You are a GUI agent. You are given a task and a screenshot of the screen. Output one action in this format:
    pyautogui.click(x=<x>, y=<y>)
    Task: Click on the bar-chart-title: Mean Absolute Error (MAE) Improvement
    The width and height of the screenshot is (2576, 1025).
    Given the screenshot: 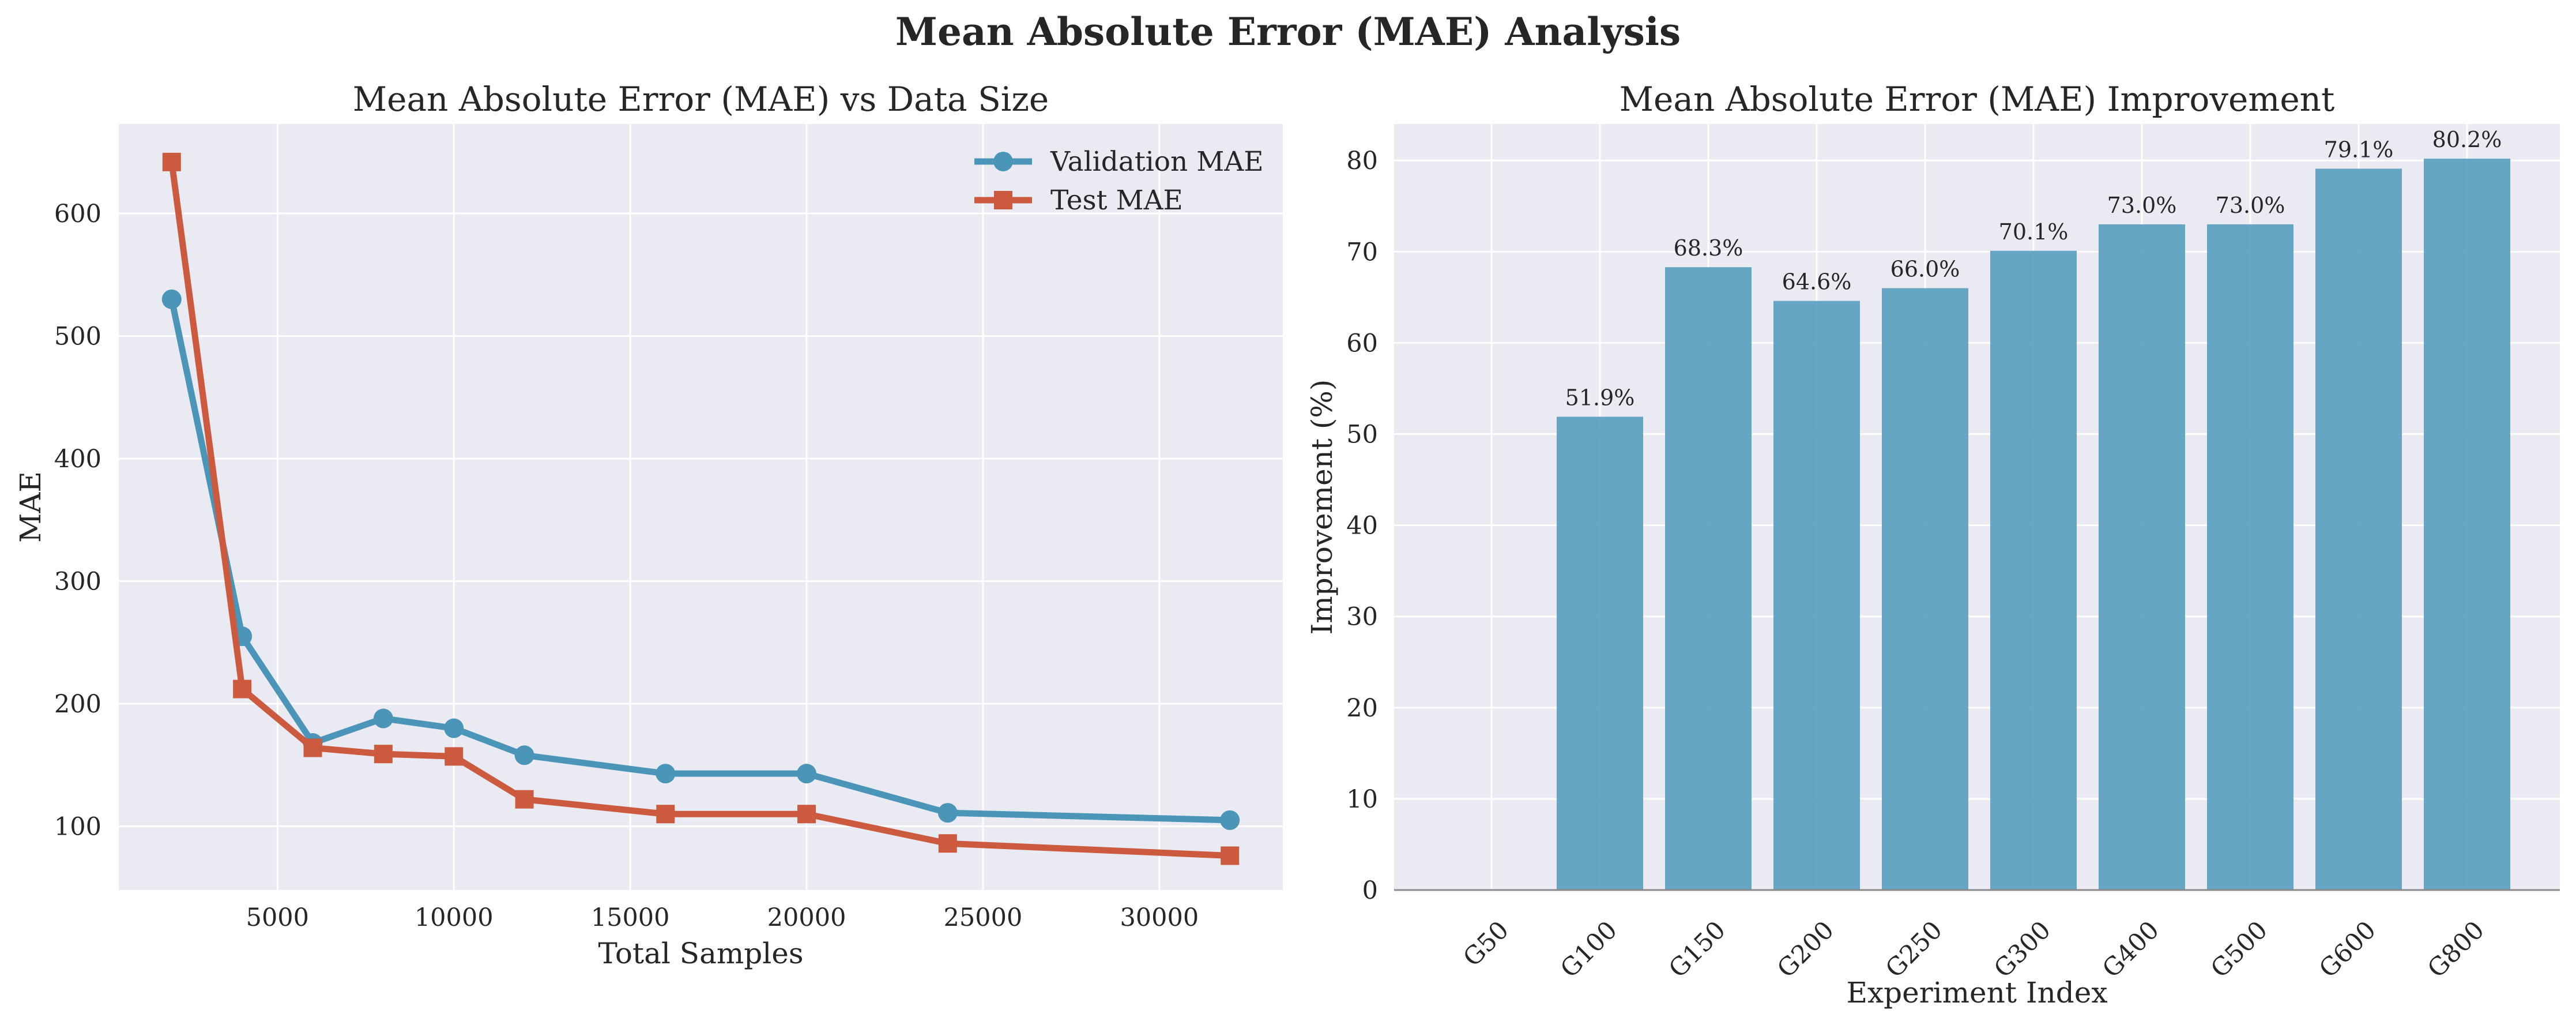 What is the action you would take?
    pyautogui.click(x=1977, y=99)
    